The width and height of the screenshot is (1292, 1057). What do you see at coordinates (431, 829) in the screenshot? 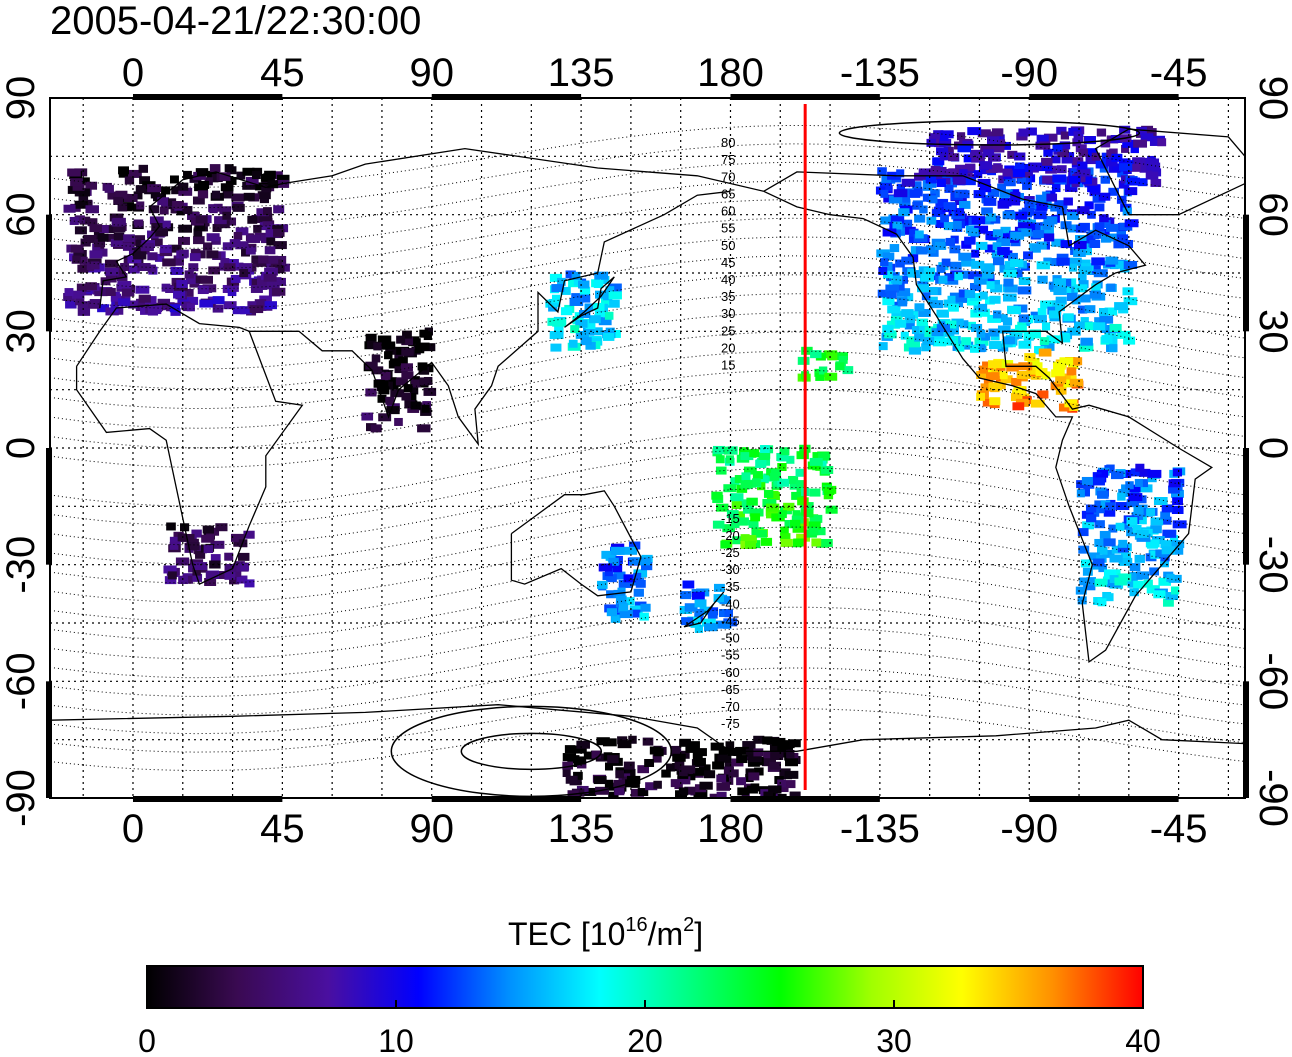
I see `lon-tick-bottom: 90` at bounding box center [431, 829].